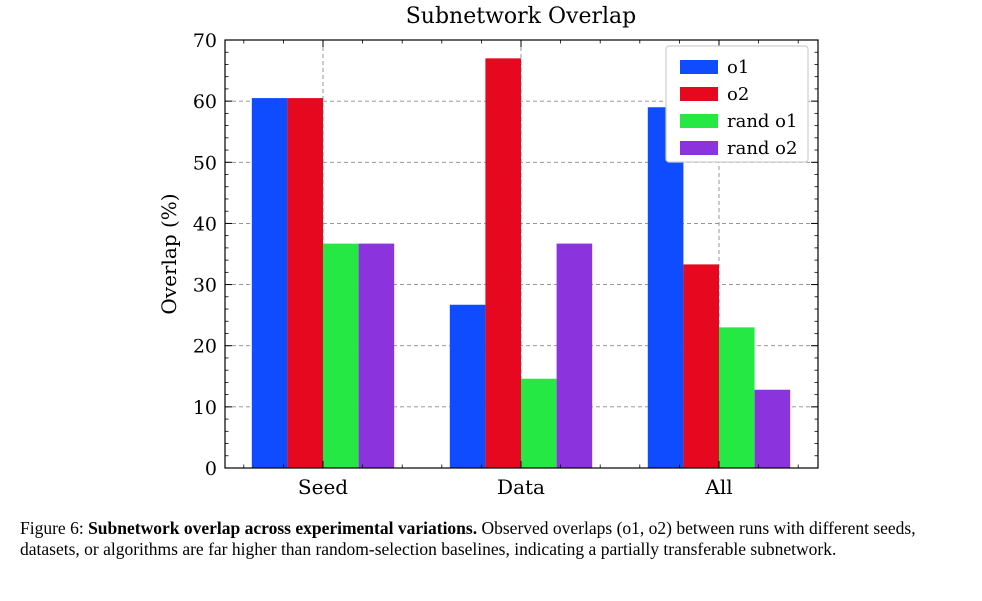 Image resolution: width=982 pixels, height=601 pixels. What do you see at coordinates (699, 148) in the screenshot?
I see `legend-swatch-rand-o2` at bounding box center [699, 148].